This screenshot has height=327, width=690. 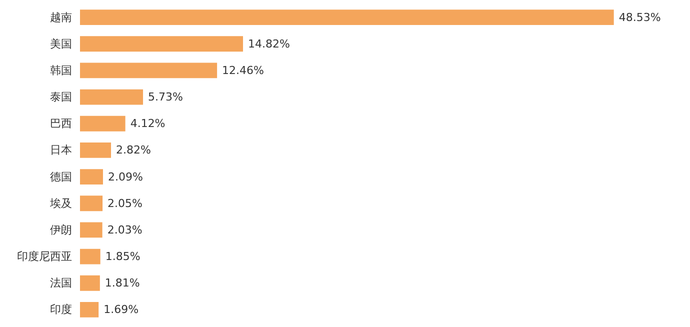 I want to click on data-label: 5.73%, so click(x=165, y=97).